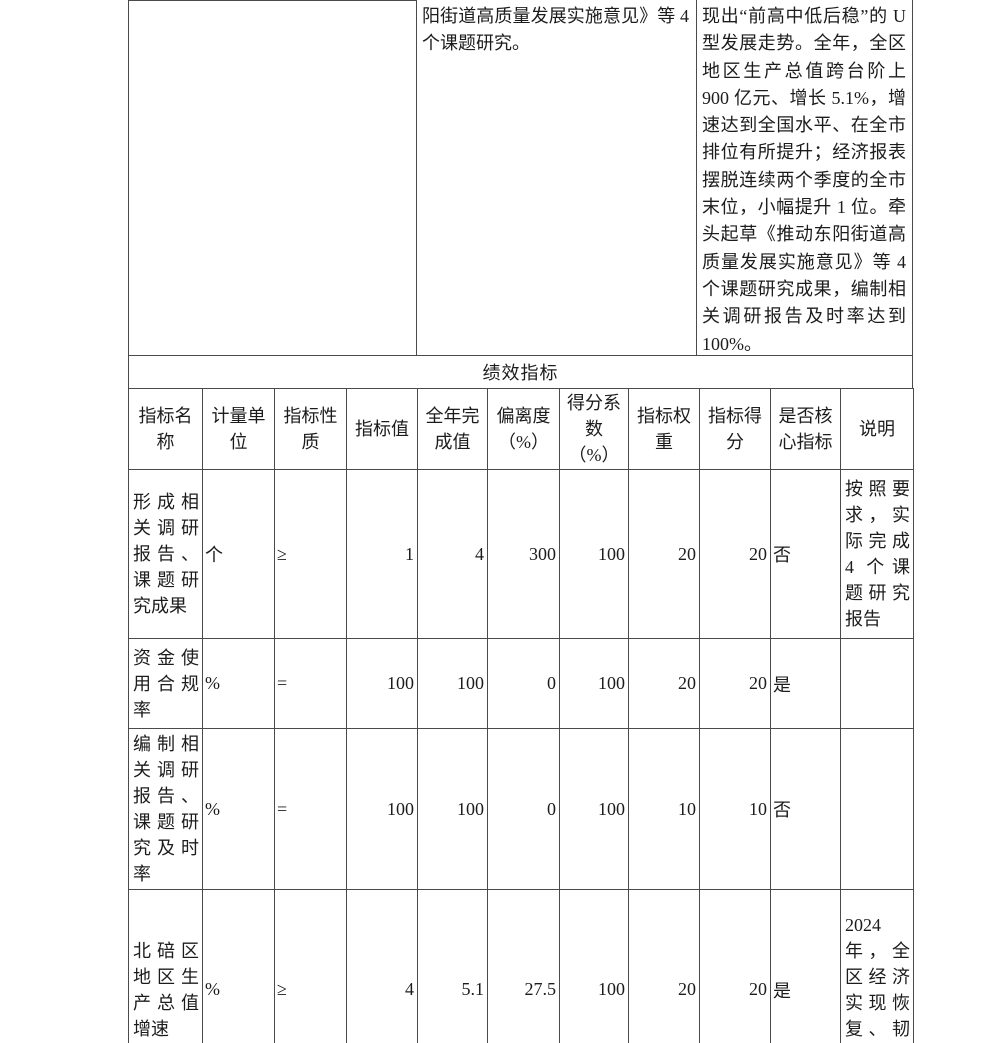 Image resolution: width=1000 pixels, height=1043 pixels. What do you see at coordinates (735, 429) in the screenshot?
I see `col-header-score: 指标得分` at bounding box center [735, 429].